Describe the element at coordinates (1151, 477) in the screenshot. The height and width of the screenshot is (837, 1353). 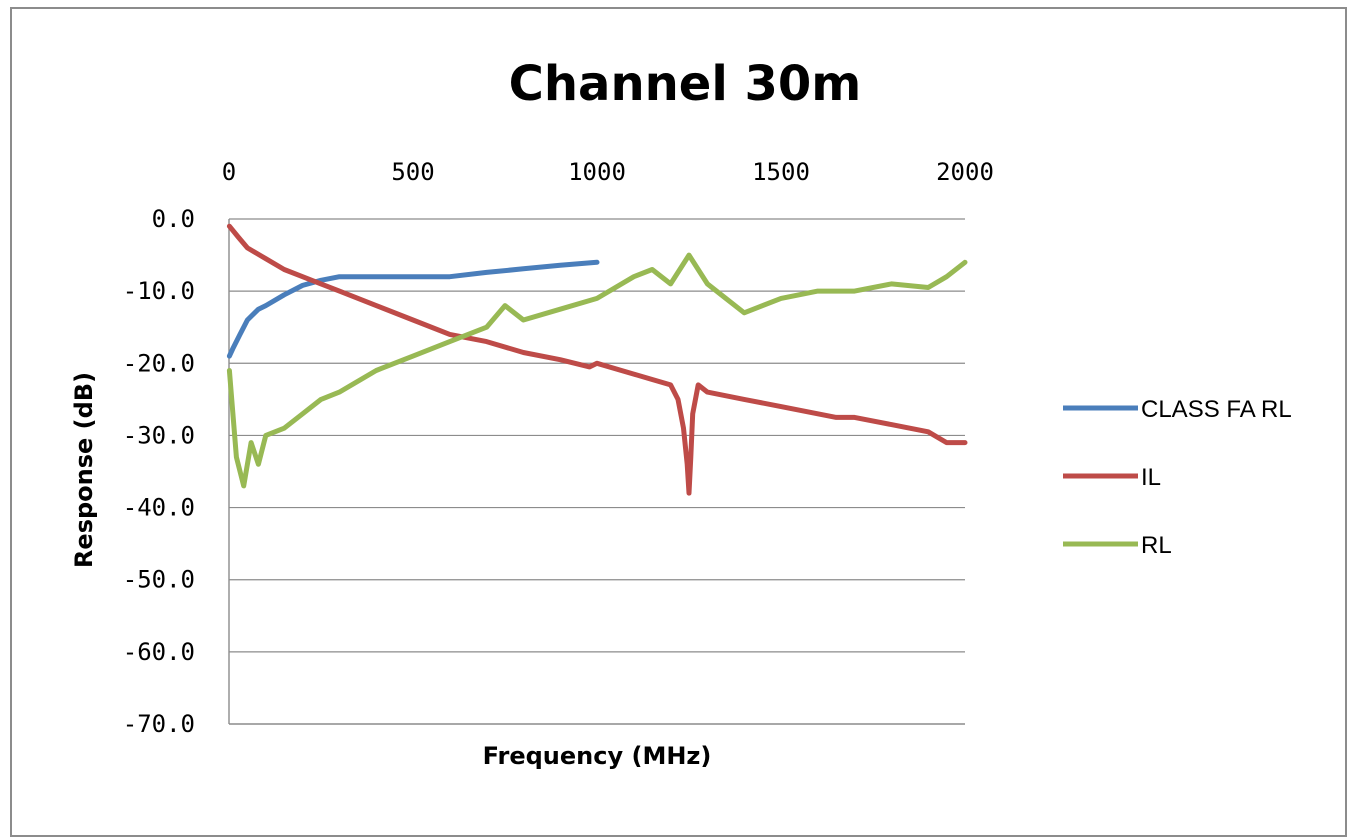
I see `legend-label: IL` at that location.